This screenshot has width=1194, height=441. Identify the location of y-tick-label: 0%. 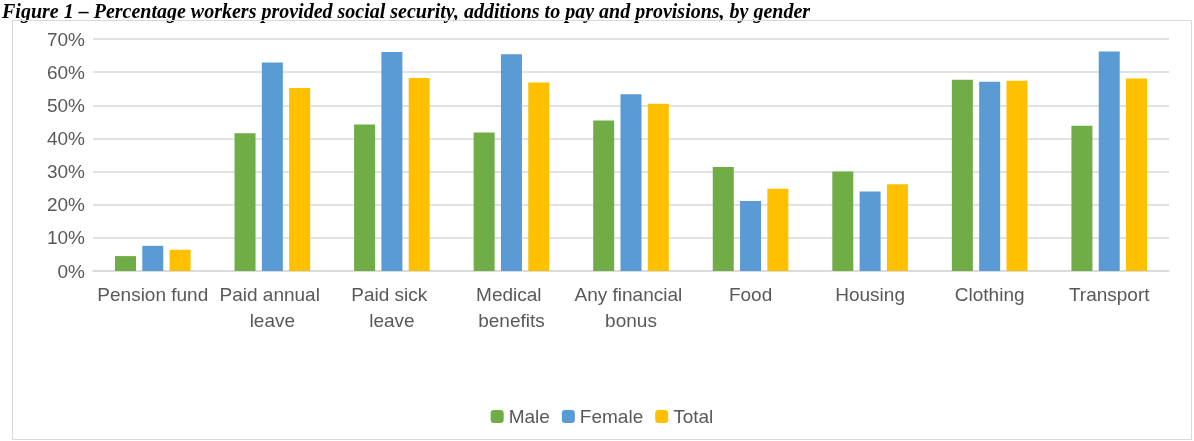
(71, 271).